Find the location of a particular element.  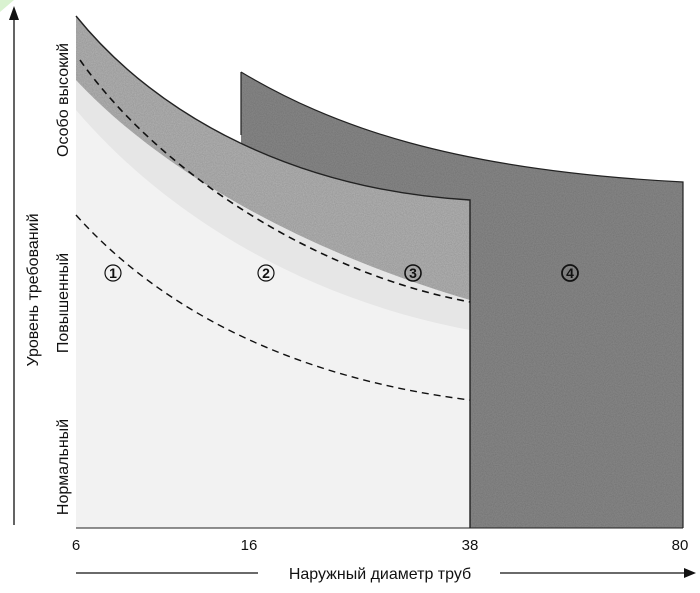

zone-3-label: 3 is located at coordinates (413, 273).